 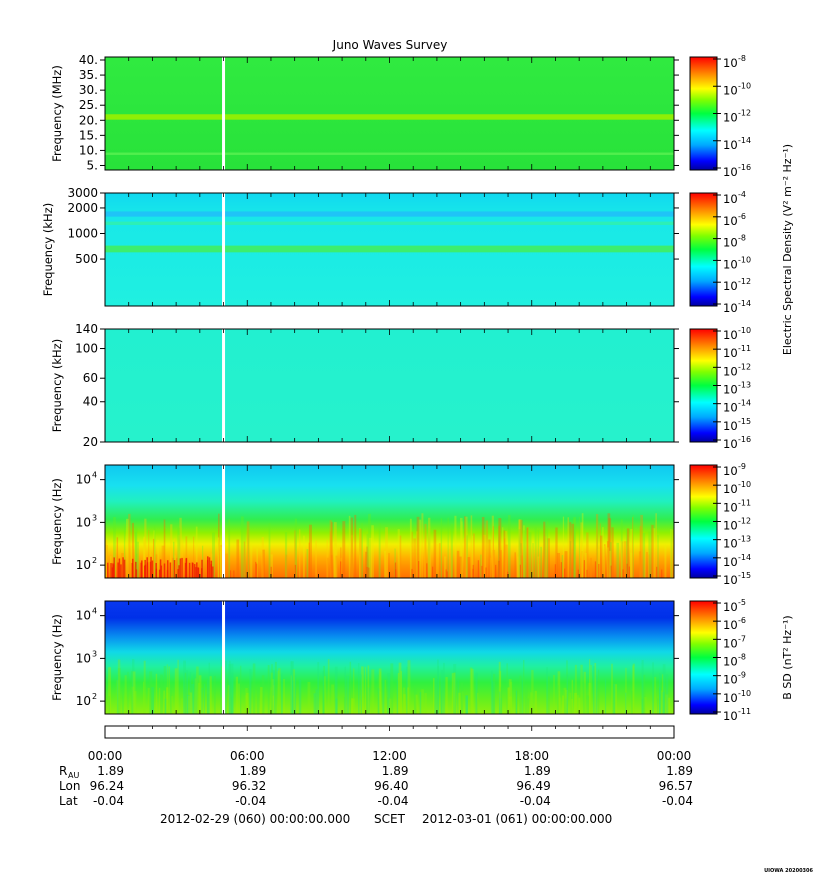 What do you see at coordinates (57, 521) in the screenshot?
I see `y-axis-label-p4: Frequency (Hz)` at bounding box center [57, 521].